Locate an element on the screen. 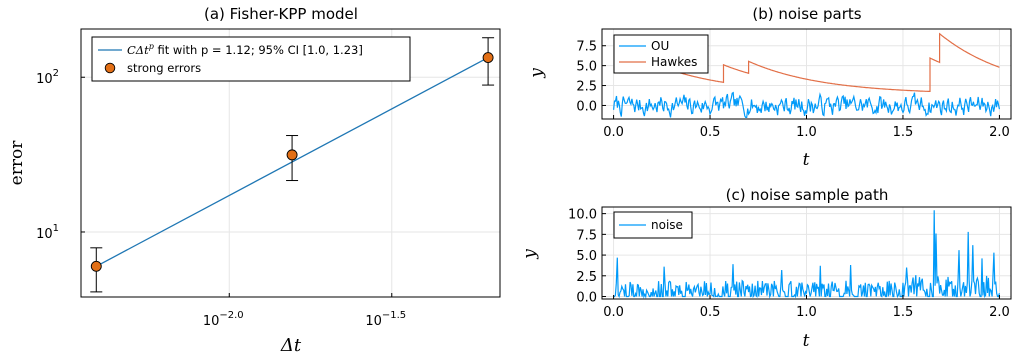 The height and width of the screenshot is (360, 1016). panel-b-ylabel: y is located at coordinates (537, 73).